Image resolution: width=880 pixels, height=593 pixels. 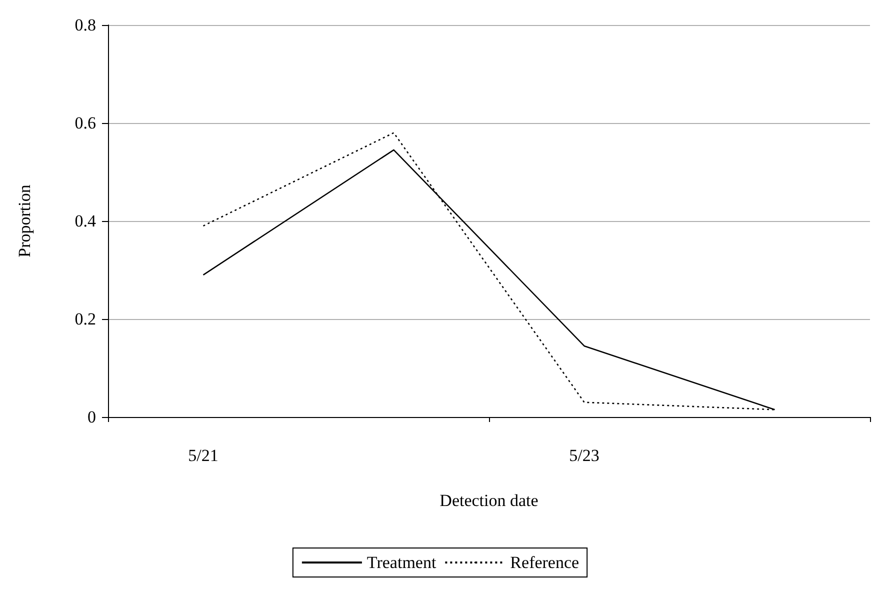 What do you see at coordinates (85, 221) in the screenshot?
I see `y-tick-label: 0.4` at bounding box center [85, 221].